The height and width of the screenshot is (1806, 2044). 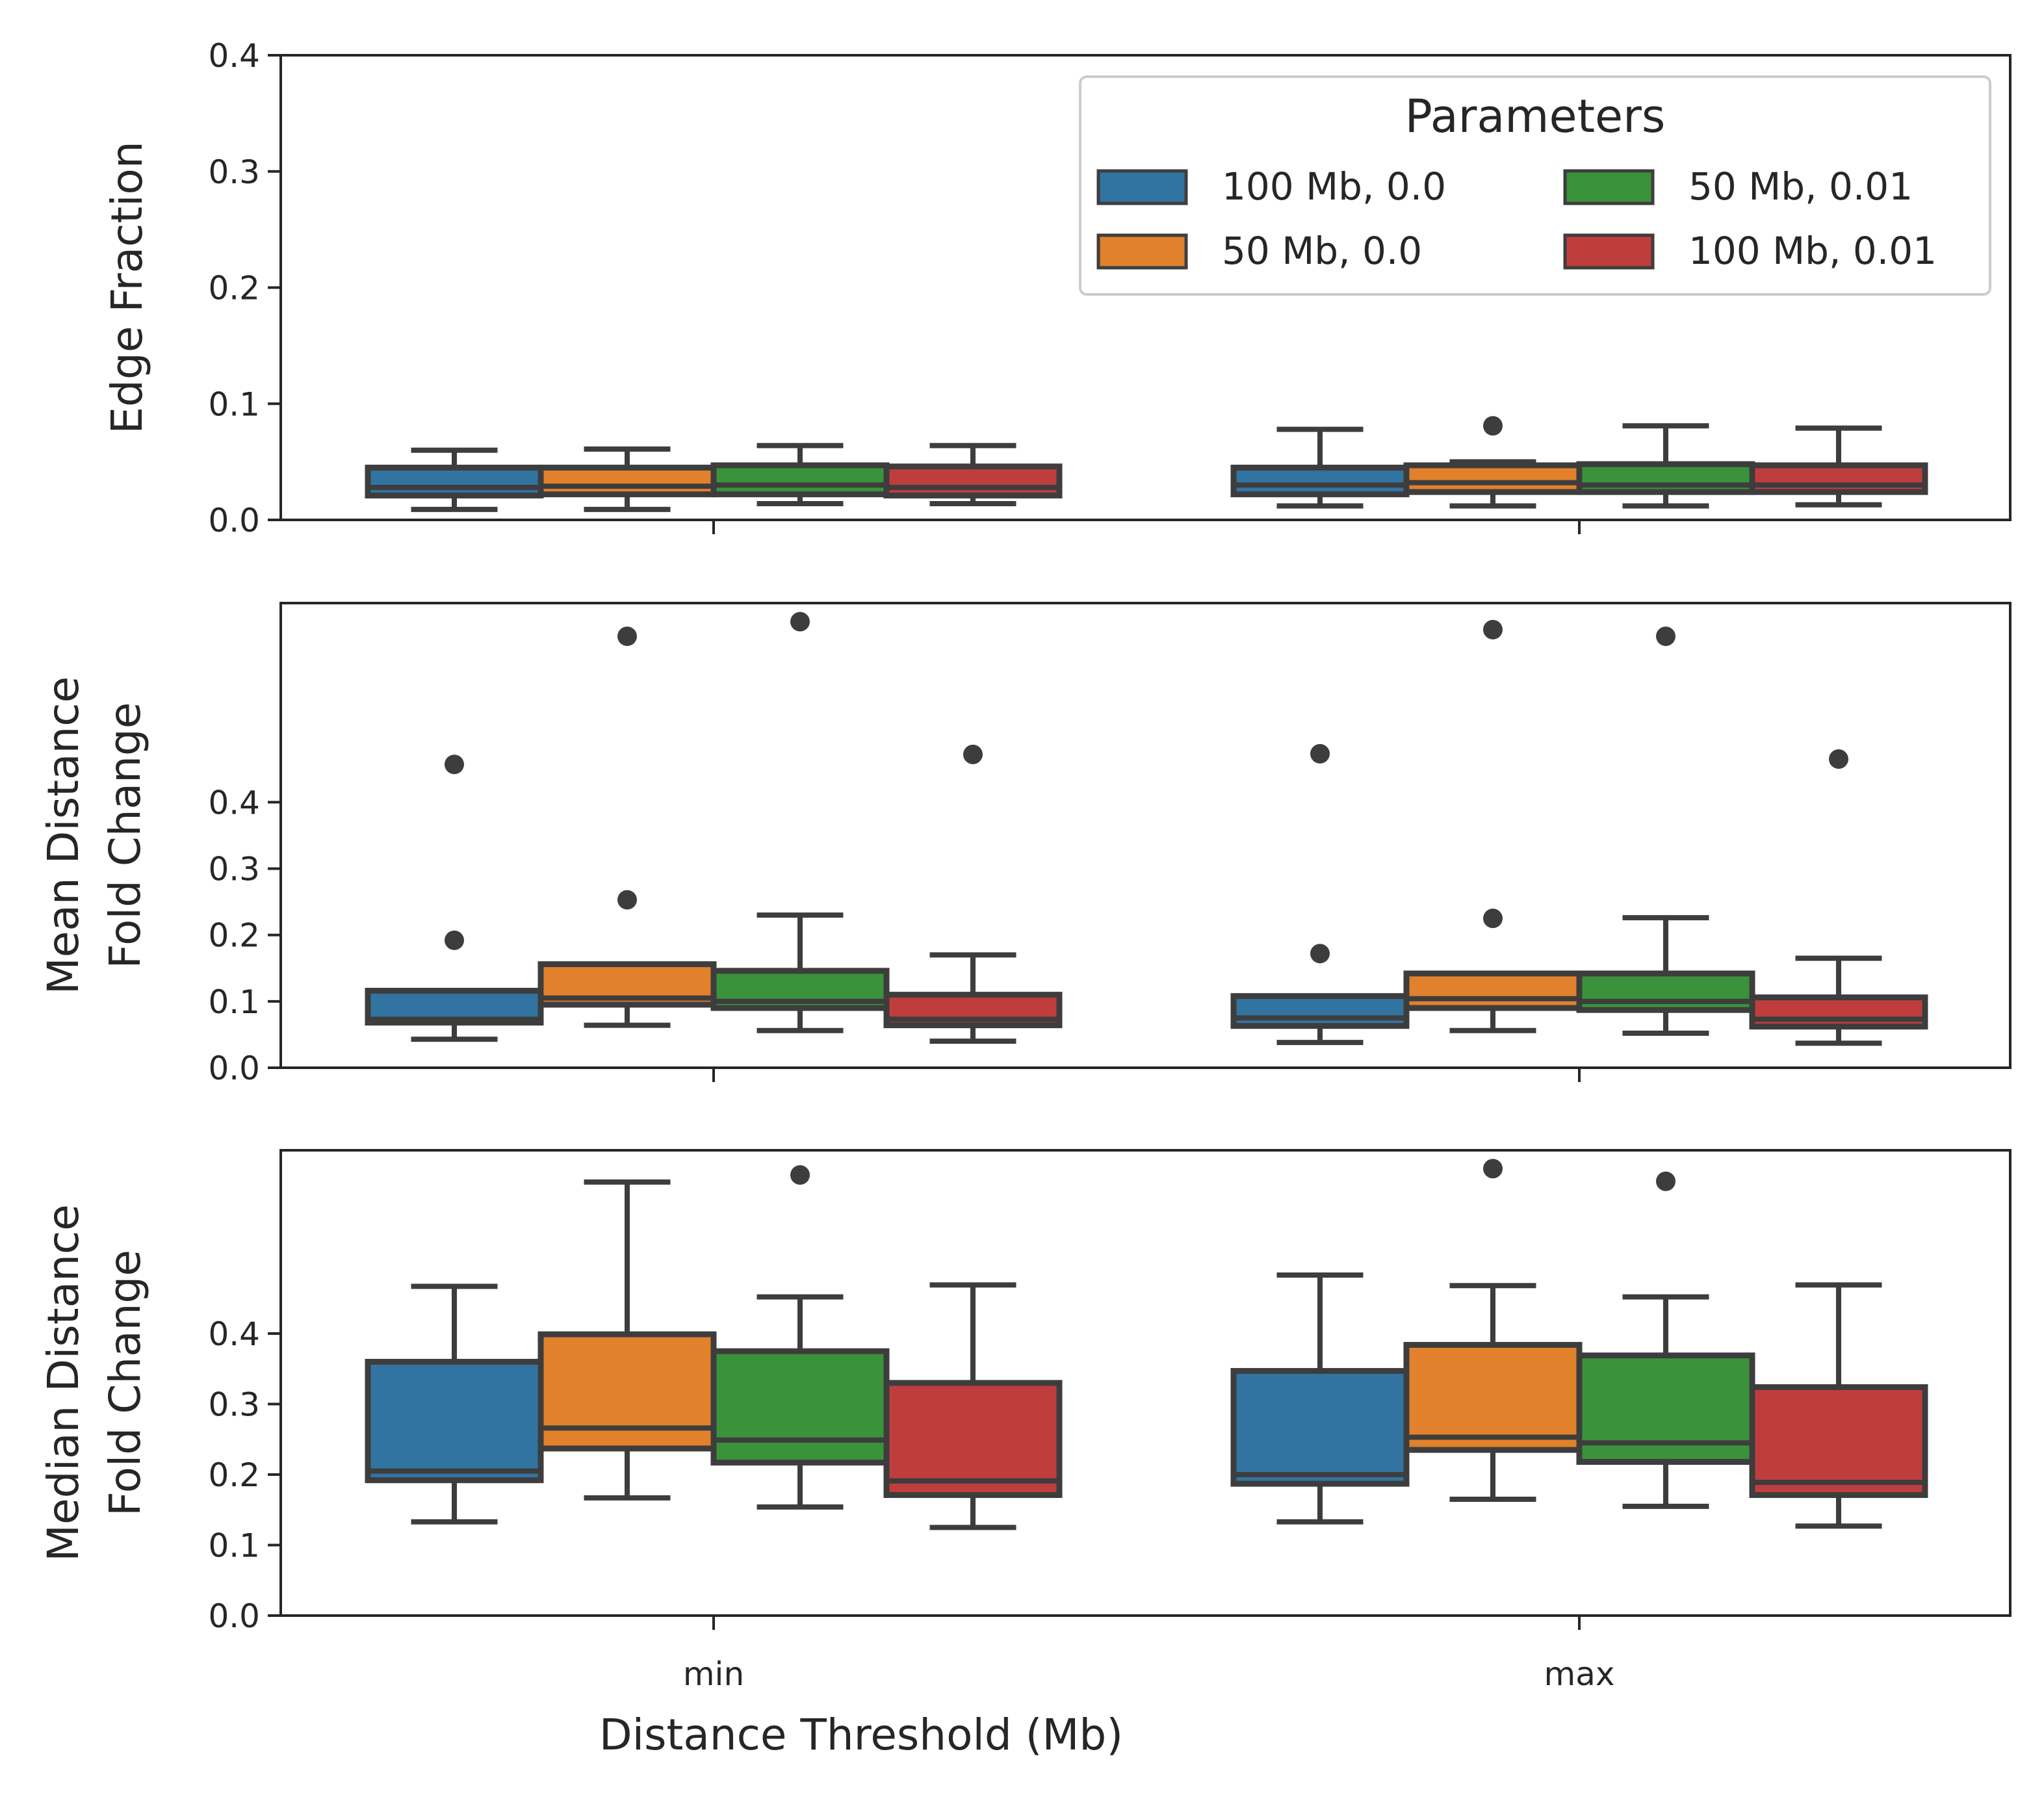 I want to click on legend-label: 50 Mb, 0.0, so click(x=1322, y=251).